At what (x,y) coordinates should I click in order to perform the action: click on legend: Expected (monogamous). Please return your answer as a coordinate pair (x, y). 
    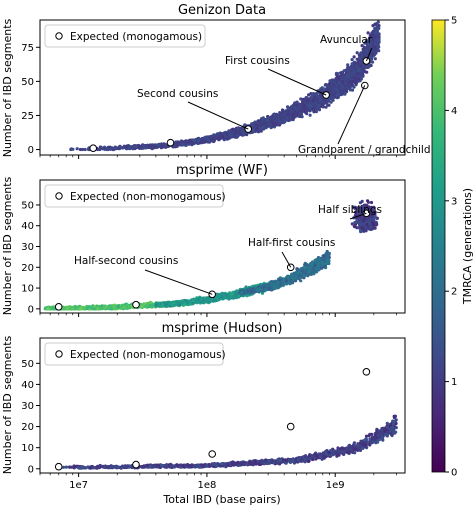
    Looking at the image, I should click on (125, 36).